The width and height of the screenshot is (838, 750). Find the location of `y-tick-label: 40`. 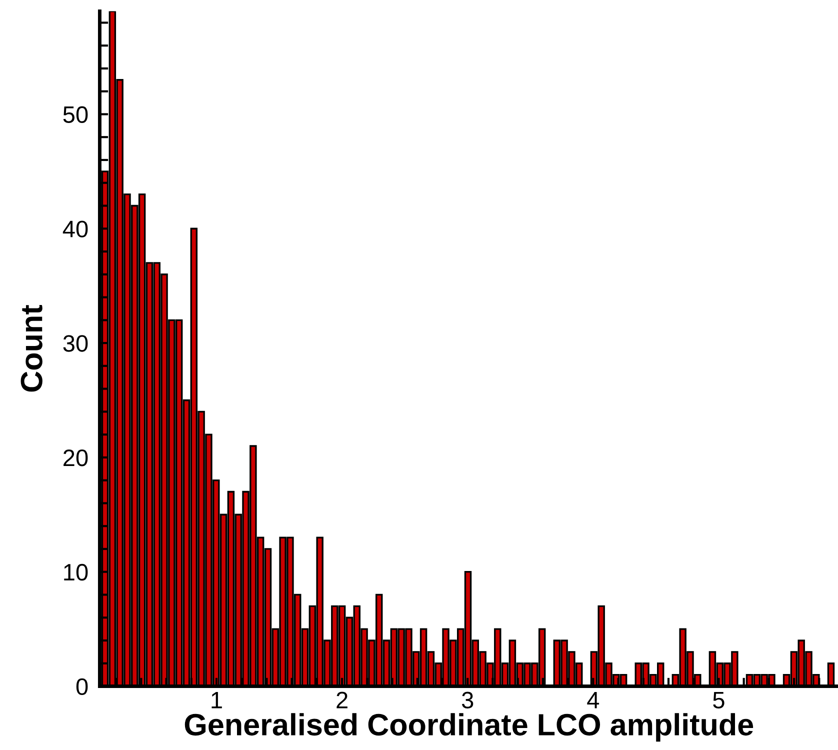

y-tick-label: 40 is located at coordinates (75, 229).